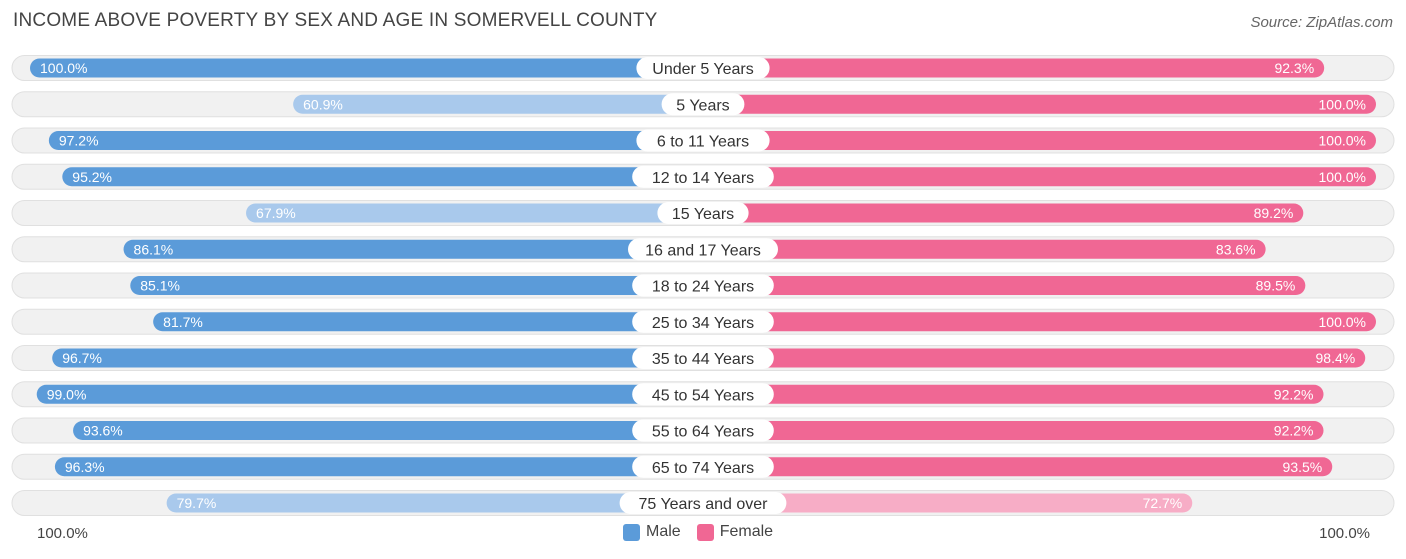 The width and height of the screenshot is (1406, 559). What do you see at coordinates (1163, 503) in the screenshot?
I see `value-label-female: 72.7%` at bounding box center [1163, 503].